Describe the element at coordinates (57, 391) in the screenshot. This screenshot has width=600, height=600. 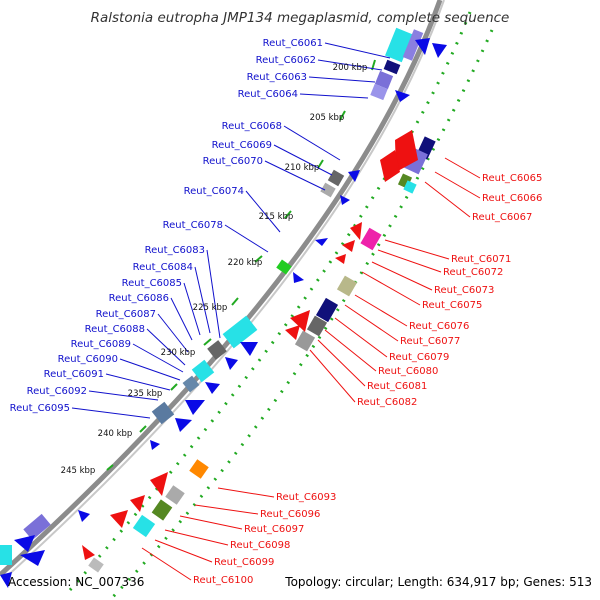
I see `gene-label: Reut_C6092` at that location.